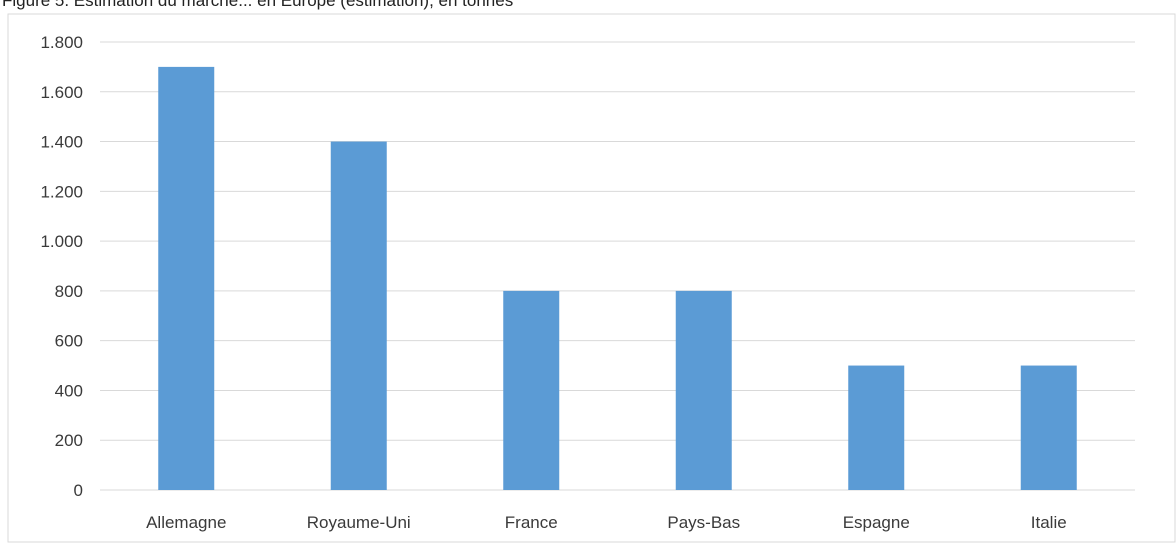  I want to click on bar-royaume-uni, so click(358, 316).